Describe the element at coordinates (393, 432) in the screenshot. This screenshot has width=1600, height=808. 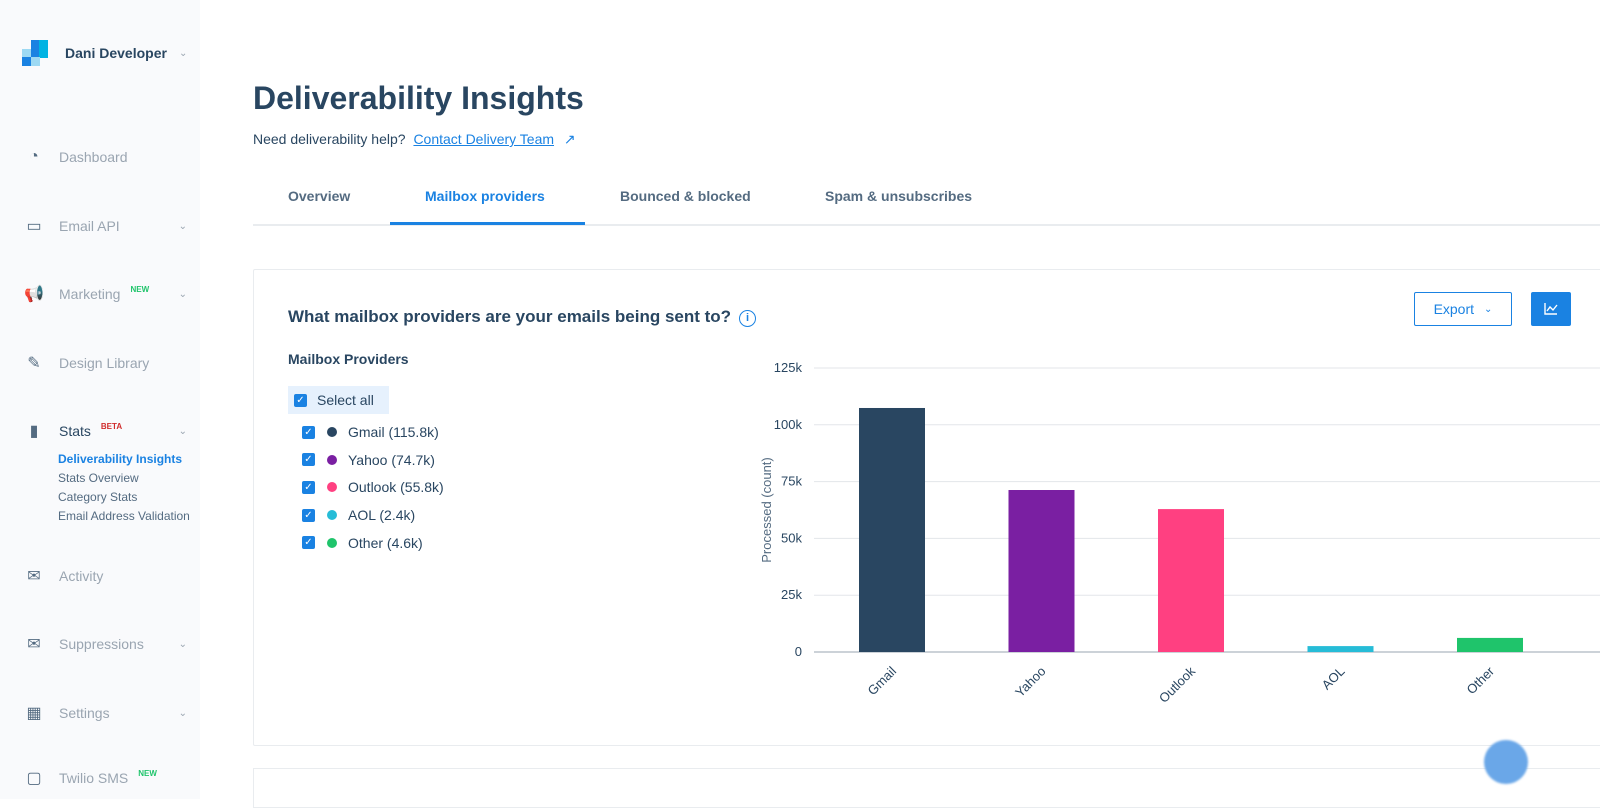
I see `provider-label: Gmail (115.8k)` at that location.